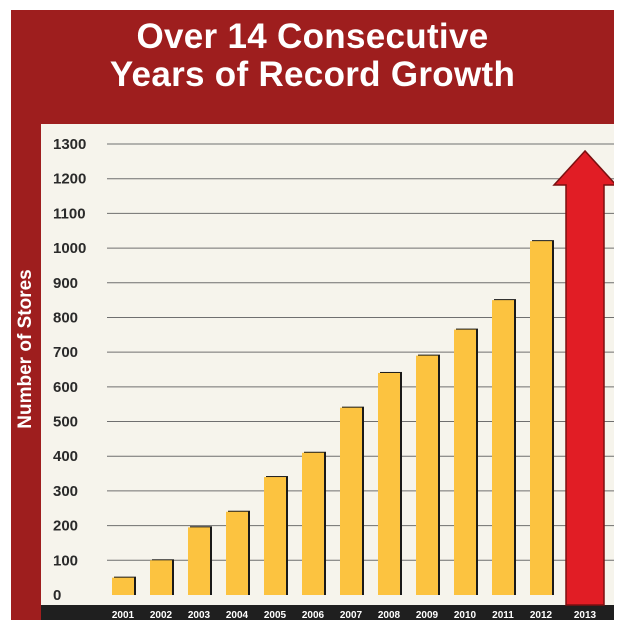 The width and height of the screenshot is (619, 624). Describe the element at coordinates (161, 615) in the screenshot. I see `x-tick-label: 2002` at that location.